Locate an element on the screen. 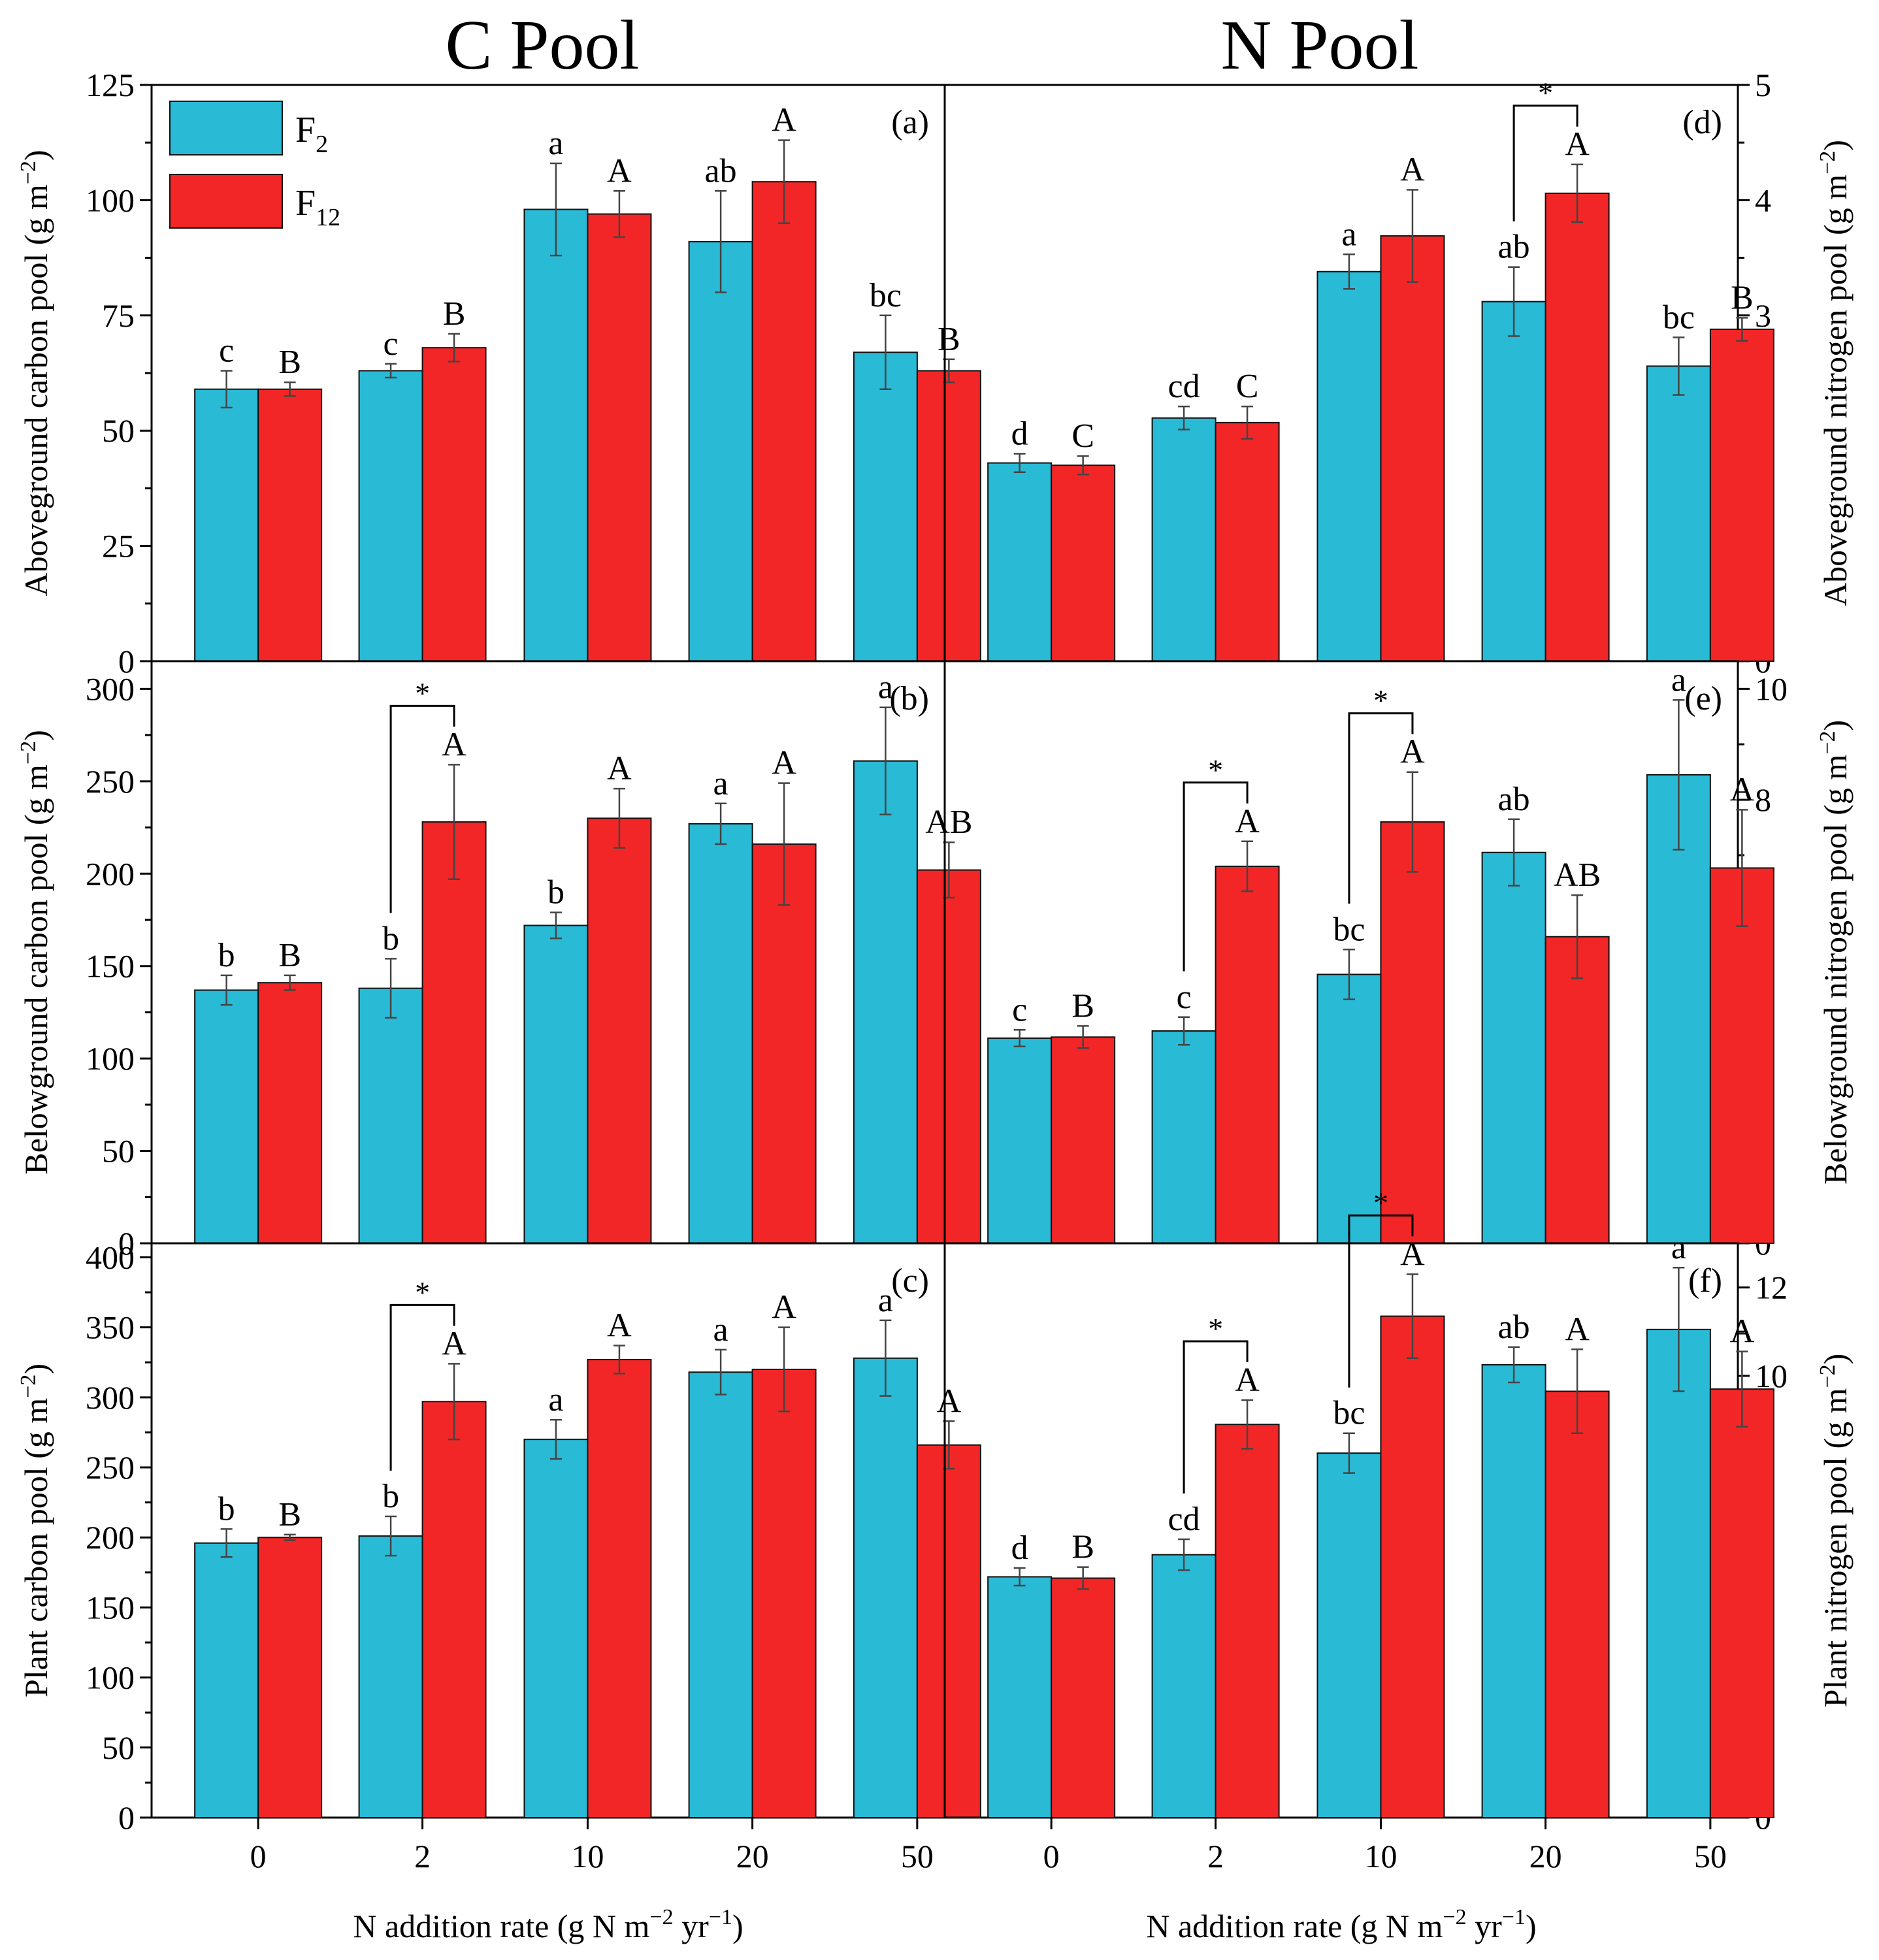 This screenshot has width=1879, height=1960. y-axis-title-part: Plant carbon pool (g m is located at coordinates (36, 1547).